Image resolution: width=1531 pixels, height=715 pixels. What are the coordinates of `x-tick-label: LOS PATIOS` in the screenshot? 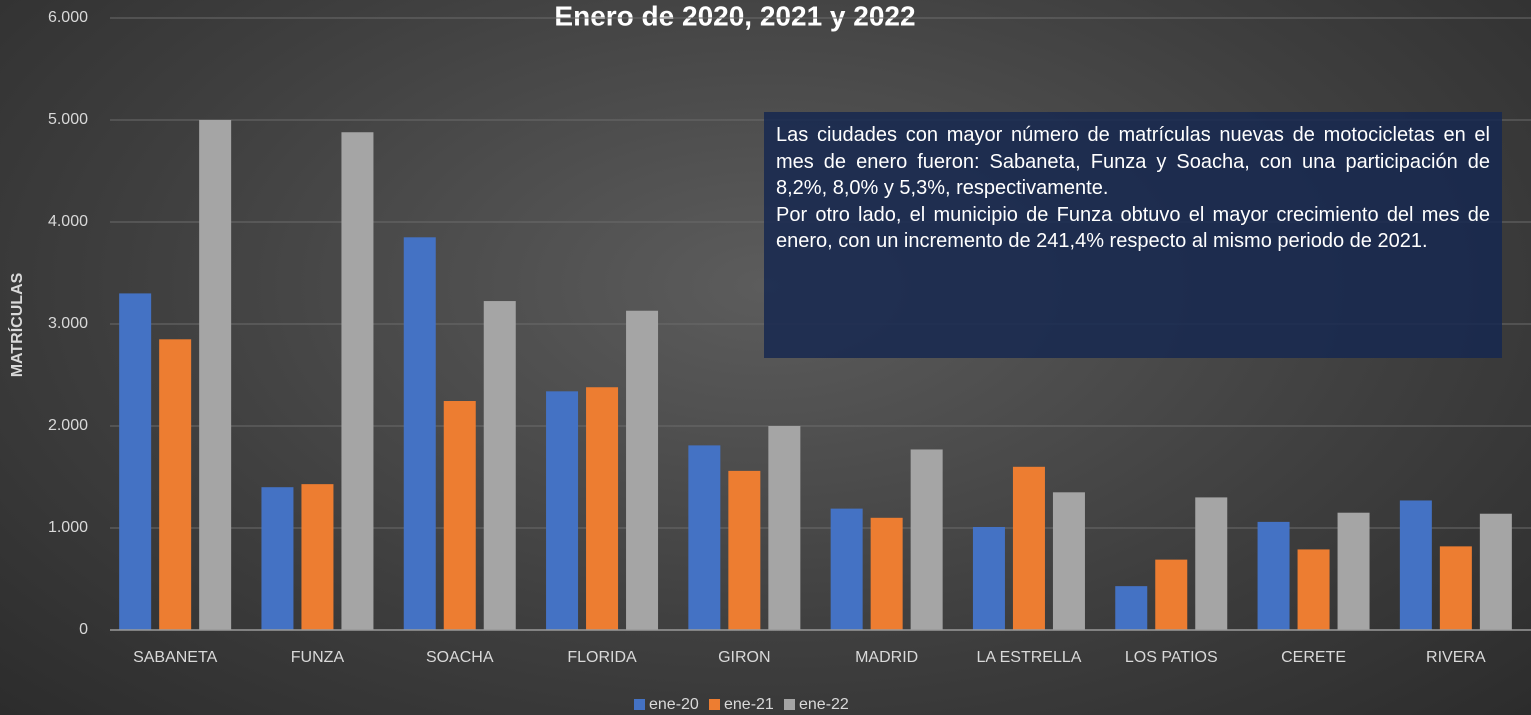 It's located at (1171, 657).